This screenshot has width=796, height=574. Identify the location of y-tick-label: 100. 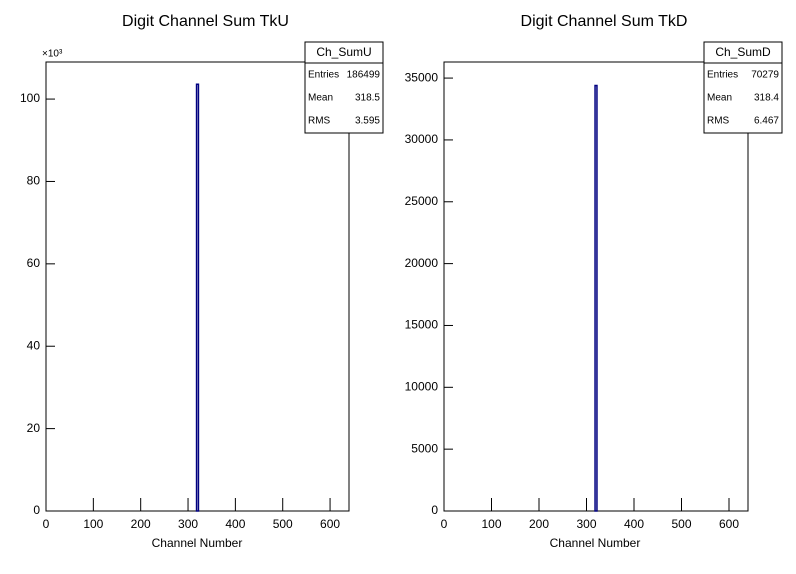
(30, 98).